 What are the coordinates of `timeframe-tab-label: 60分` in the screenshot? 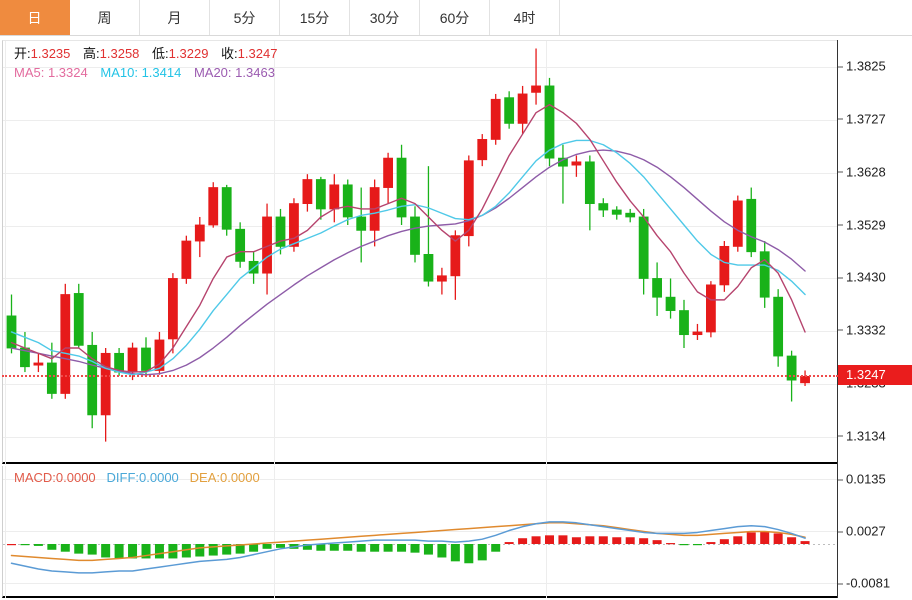 It's located at (454, 17).